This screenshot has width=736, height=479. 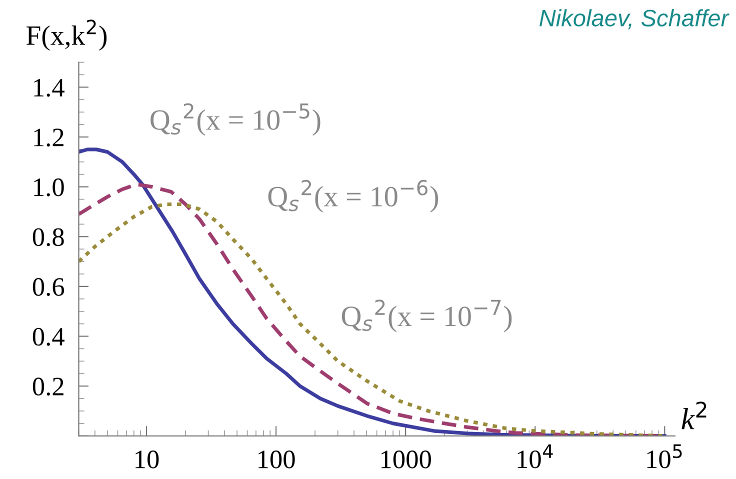 I want to click on y-tick-label: 1.0, so click(x=49, y=187).